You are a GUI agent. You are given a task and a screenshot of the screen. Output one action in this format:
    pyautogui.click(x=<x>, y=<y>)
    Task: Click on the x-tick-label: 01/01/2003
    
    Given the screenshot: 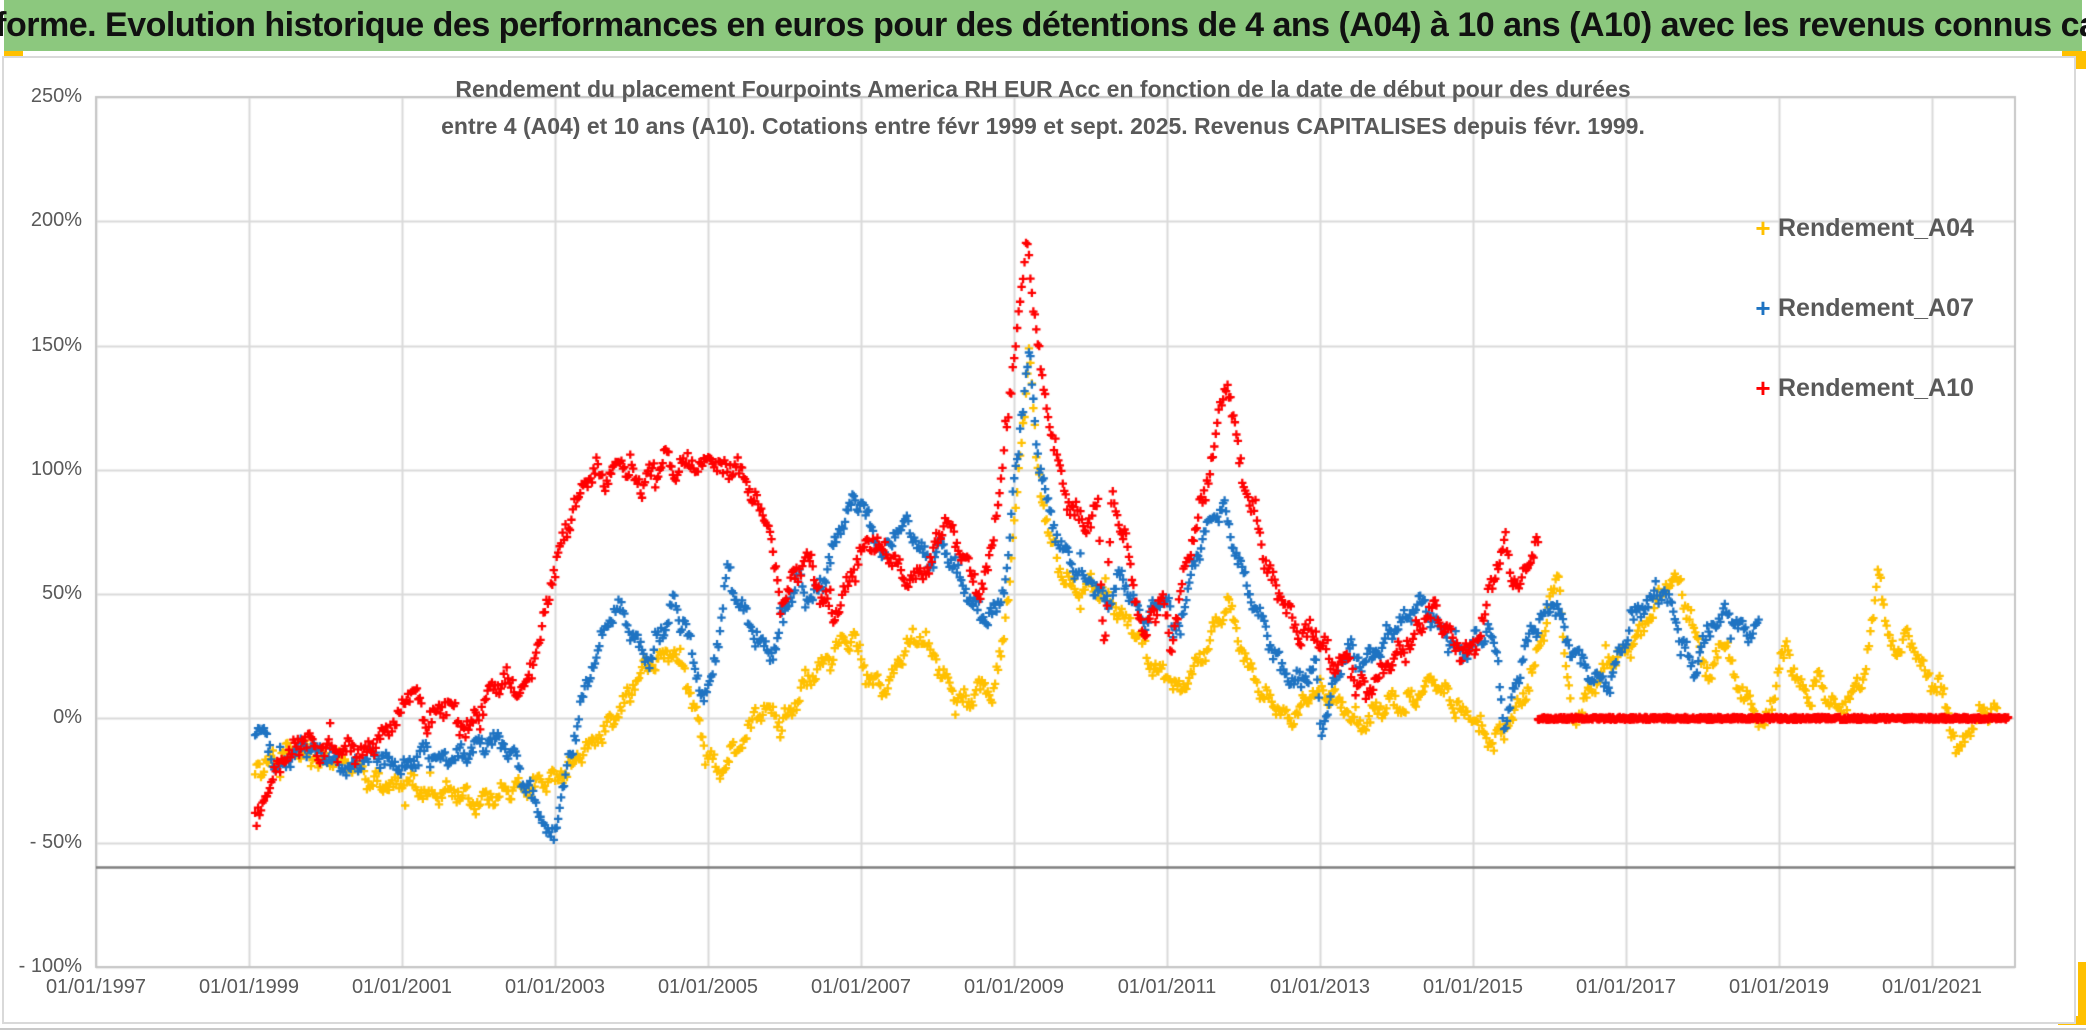 What is the action you would take?
    pyautogui.click(x=555, y=987)
    